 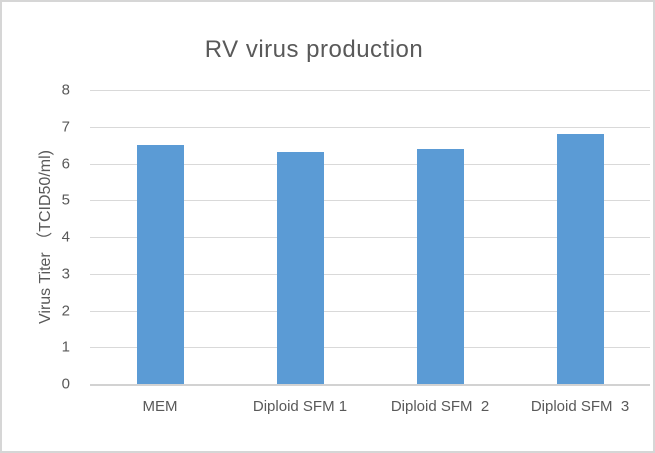 What do you see at coordinates (300, 406) in the screenshot?
I see `x-tick-label: Diploid SFM 1` at bounding box center [300, 406].